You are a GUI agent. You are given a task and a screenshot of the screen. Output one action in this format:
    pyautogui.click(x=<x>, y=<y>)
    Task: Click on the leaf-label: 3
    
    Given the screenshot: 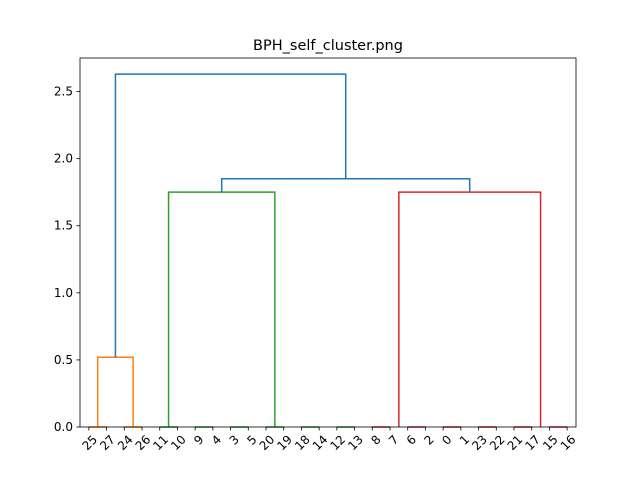 What is the action you would take?
    pyautogui.click(x=234, y=439)
    